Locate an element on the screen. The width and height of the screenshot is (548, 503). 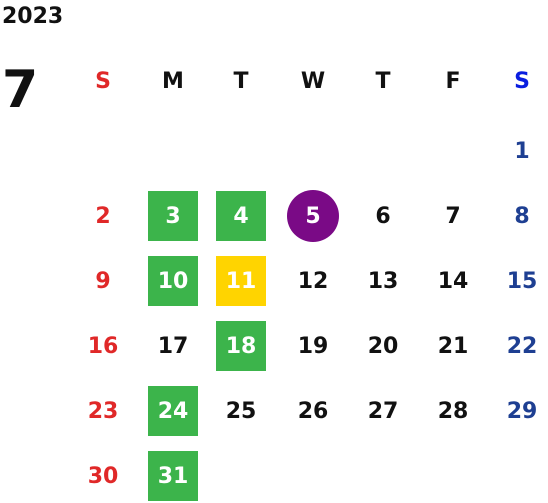
day-cell: 6 is located at coordinates (383, 216).